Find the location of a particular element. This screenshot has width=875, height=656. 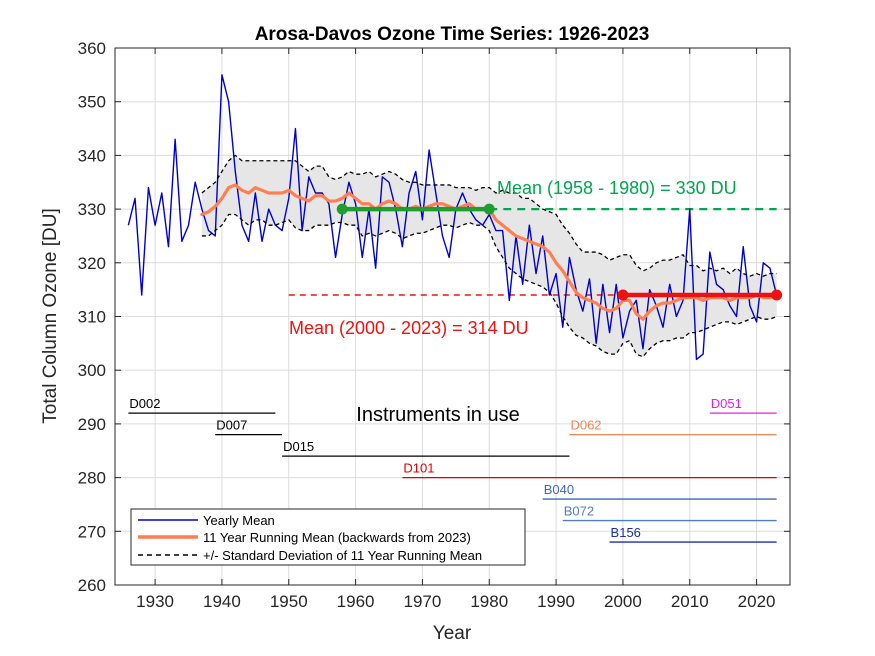

y-tick-label: 300 is located at coordinates (92, 370).